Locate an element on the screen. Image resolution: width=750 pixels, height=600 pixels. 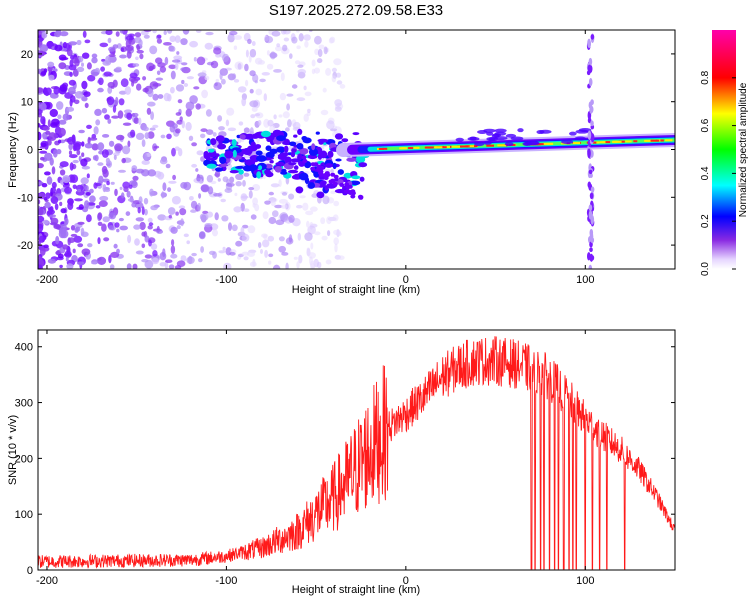
x-tick-label: -200 is located at coordinates (47, 581).